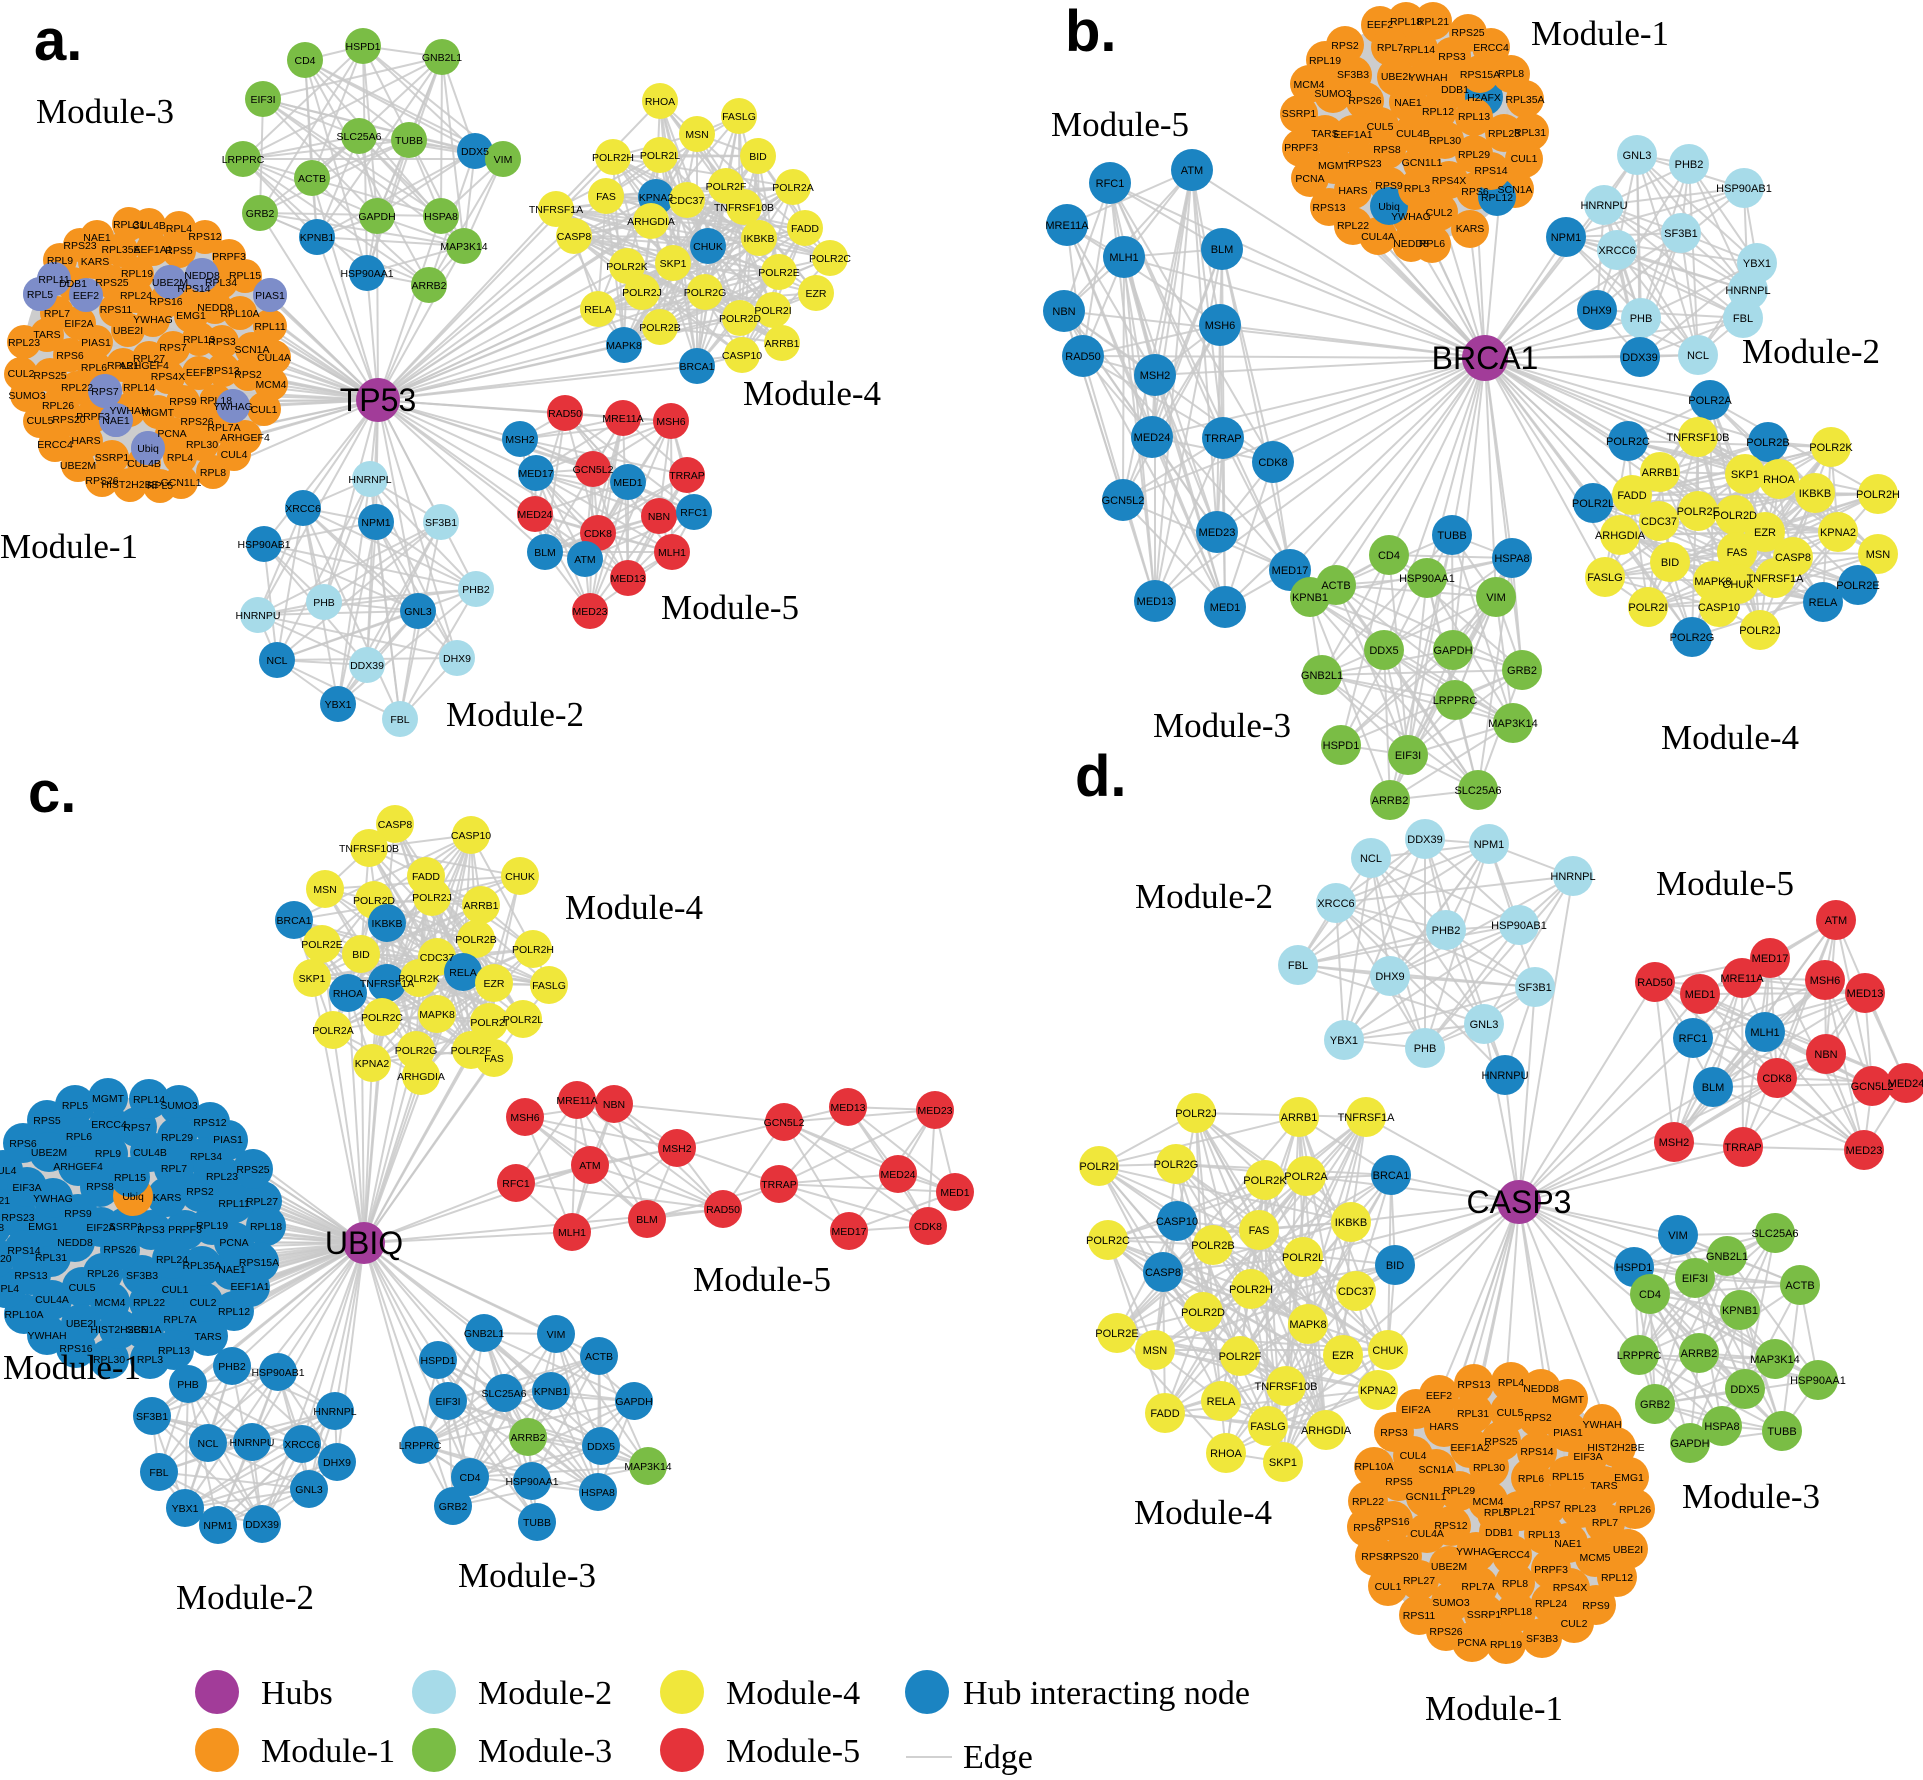  What do you see at coordinates (1524, 100) in the screenshot?
I see `svg-text: RPL35A` at bounding box center [1524, 100].